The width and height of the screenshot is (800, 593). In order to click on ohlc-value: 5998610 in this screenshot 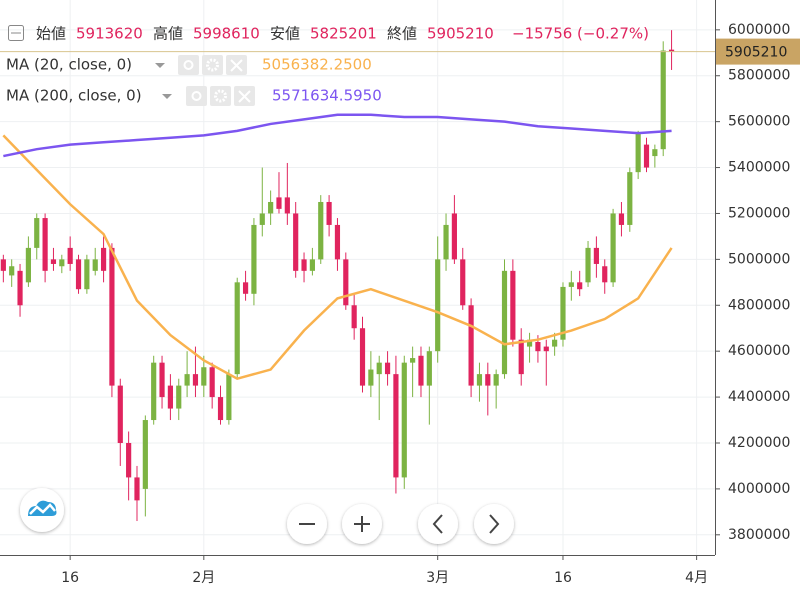, I will do `click(226, 34)`.